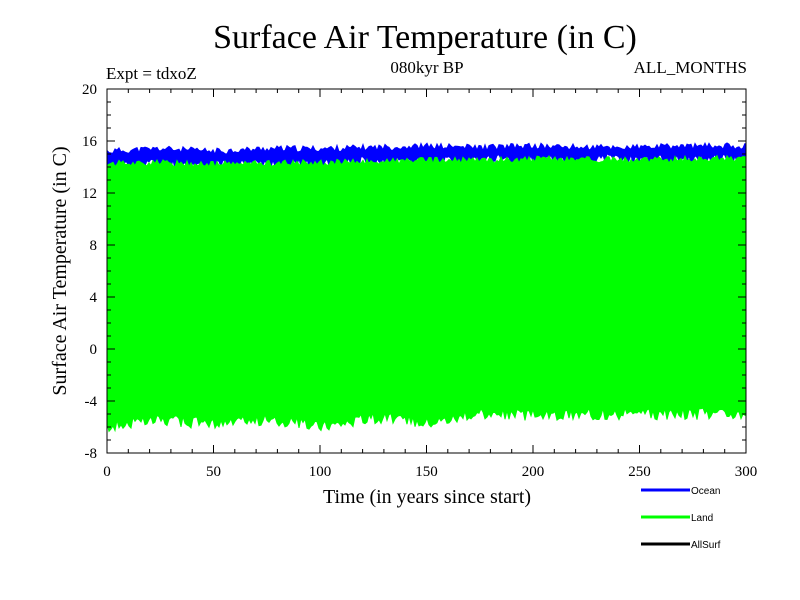  I want to click on x-tick-label: 200, so click(533, 472).